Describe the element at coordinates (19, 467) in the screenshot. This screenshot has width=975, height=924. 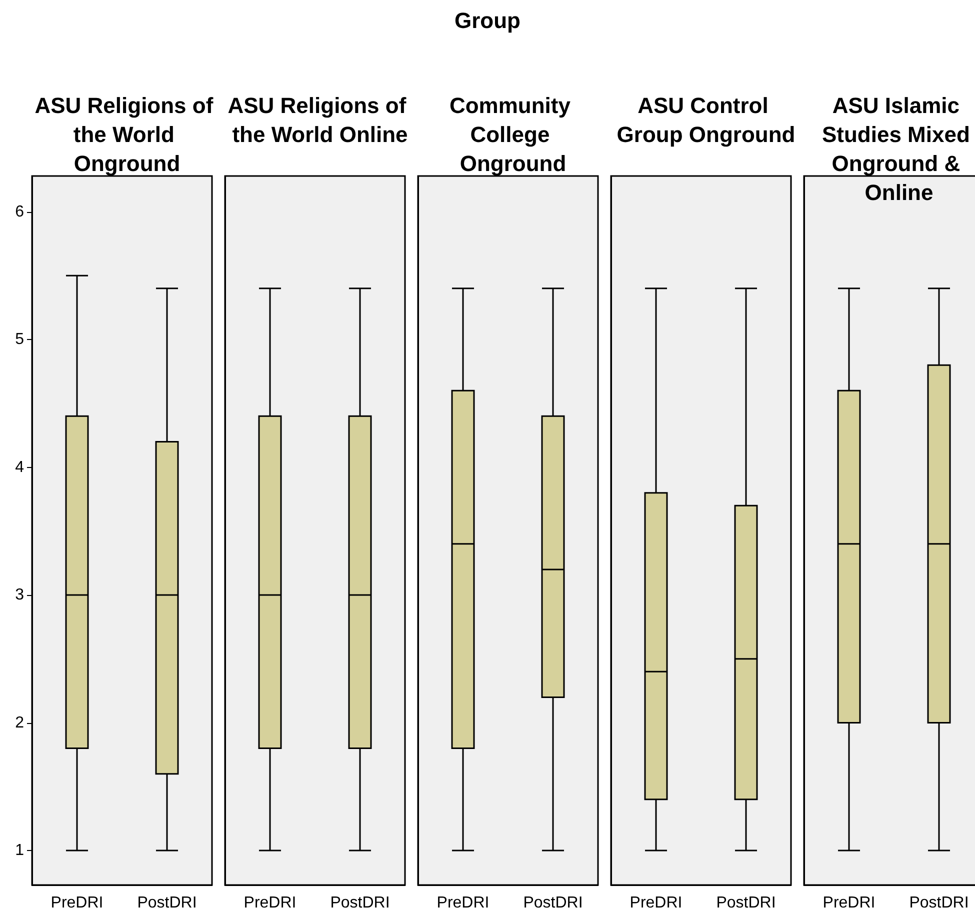
I see `y-tick-label: 4` at that location.